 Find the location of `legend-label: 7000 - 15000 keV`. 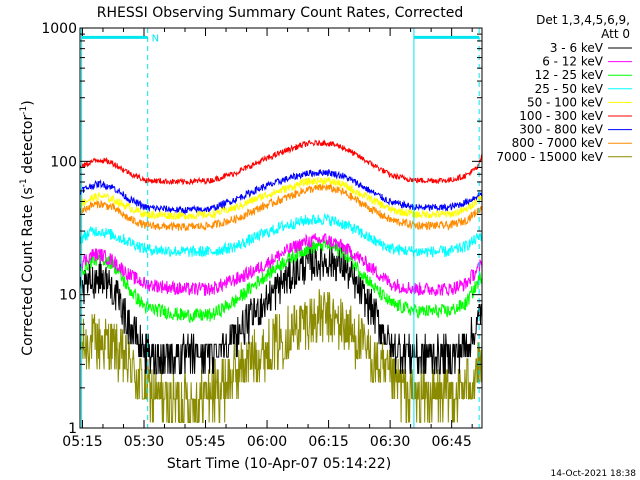

legend-label: 7000 - 15000 keV is located at coordinates (549, 157).